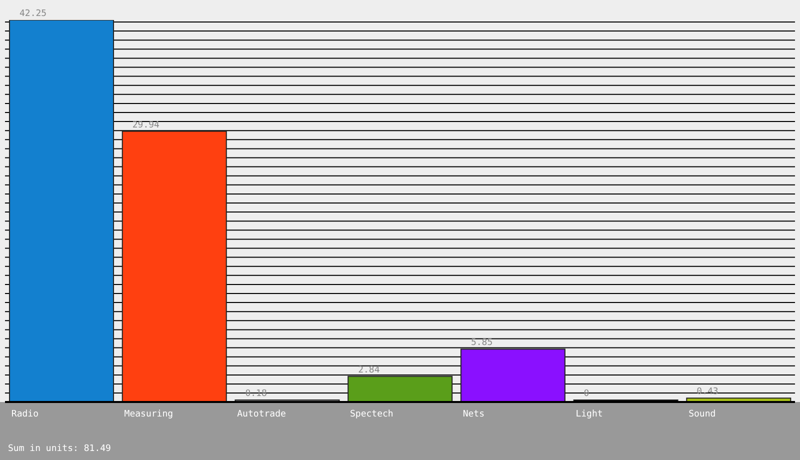 This screenshot has height=460, width=800. What do you see at coordinates (59, 449) in the screenshot?
I see `text: Sum in units: 81.49` at bounding box center [59, 449].